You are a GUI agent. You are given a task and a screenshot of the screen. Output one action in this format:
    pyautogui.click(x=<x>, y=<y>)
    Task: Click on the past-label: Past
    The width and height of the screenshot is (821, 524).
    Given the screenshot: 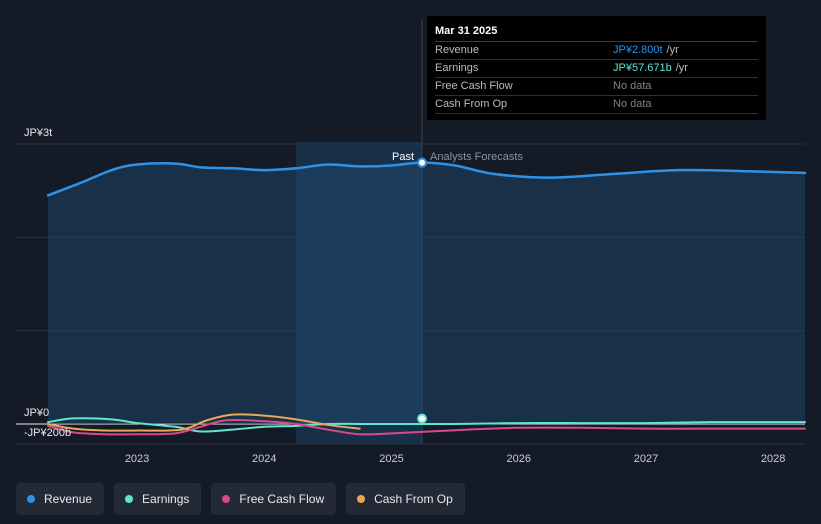 What is the action you would take?
    pyautogui.click(x=403, y=157)
    